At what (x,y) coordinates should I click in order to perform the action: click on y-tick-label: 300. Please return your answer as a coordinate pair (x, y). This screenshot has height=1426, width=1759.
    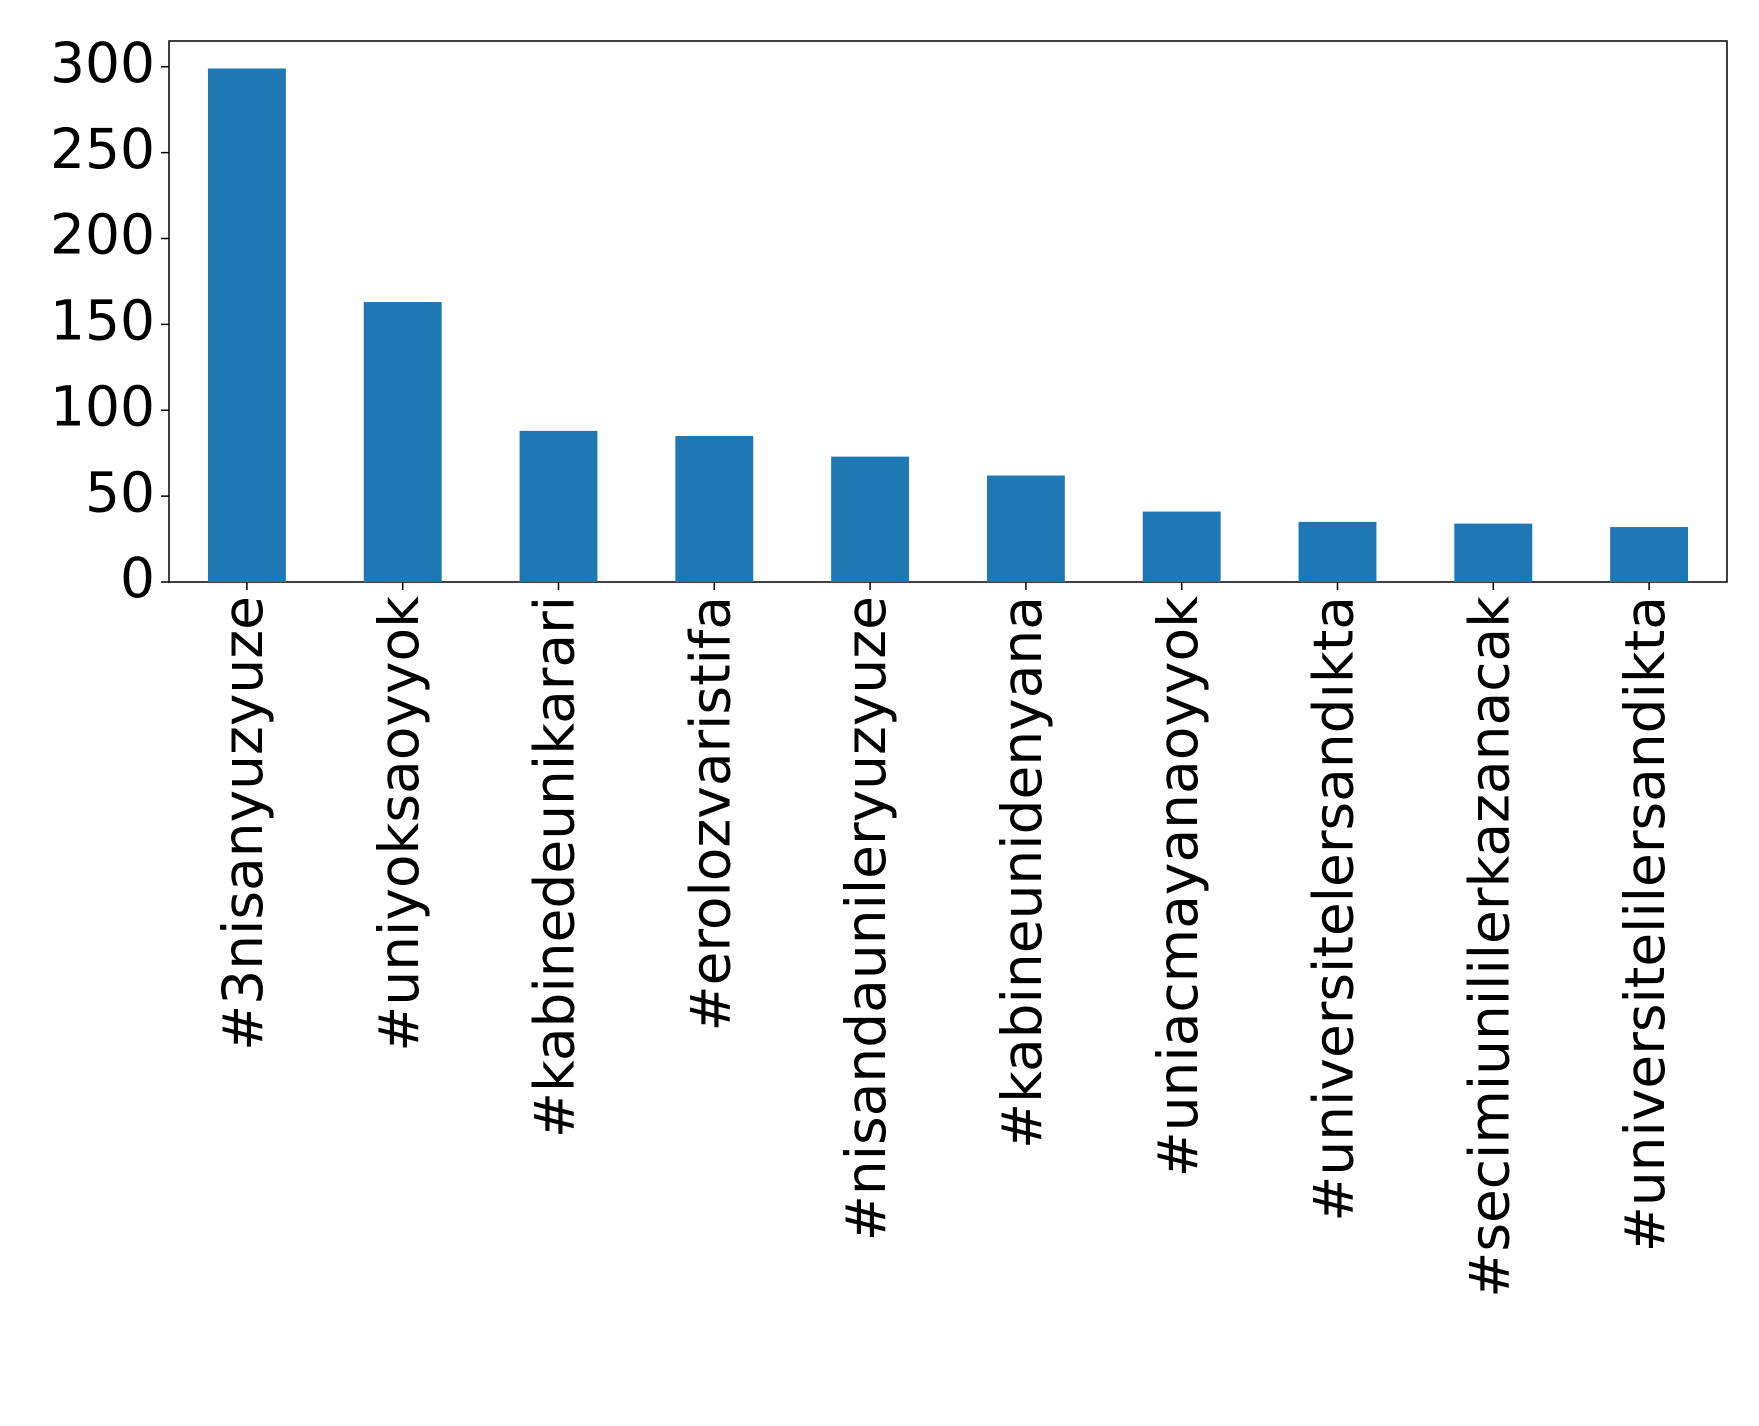
    Looking at the image, I should click on (102, 63).